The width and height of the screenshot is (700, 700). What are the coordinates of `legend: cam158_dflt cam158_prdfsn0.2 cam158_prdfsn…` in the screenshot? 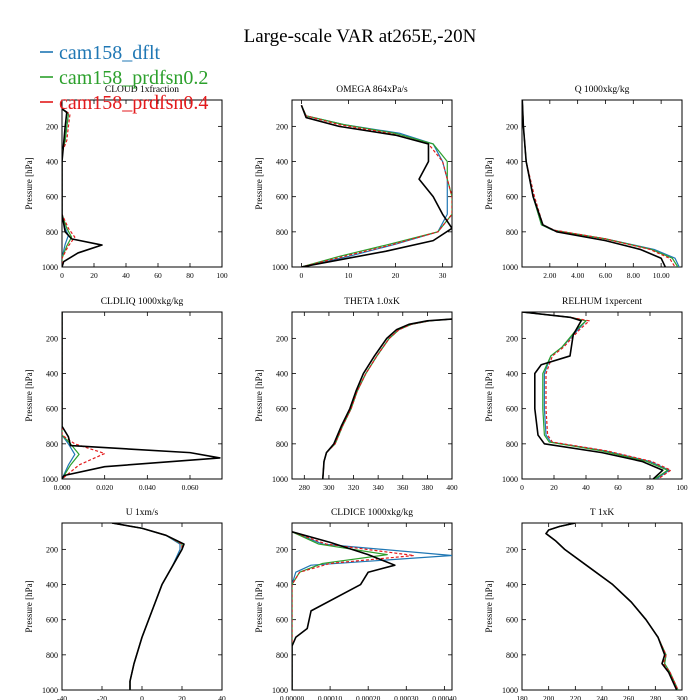 It's located at (124, 78).